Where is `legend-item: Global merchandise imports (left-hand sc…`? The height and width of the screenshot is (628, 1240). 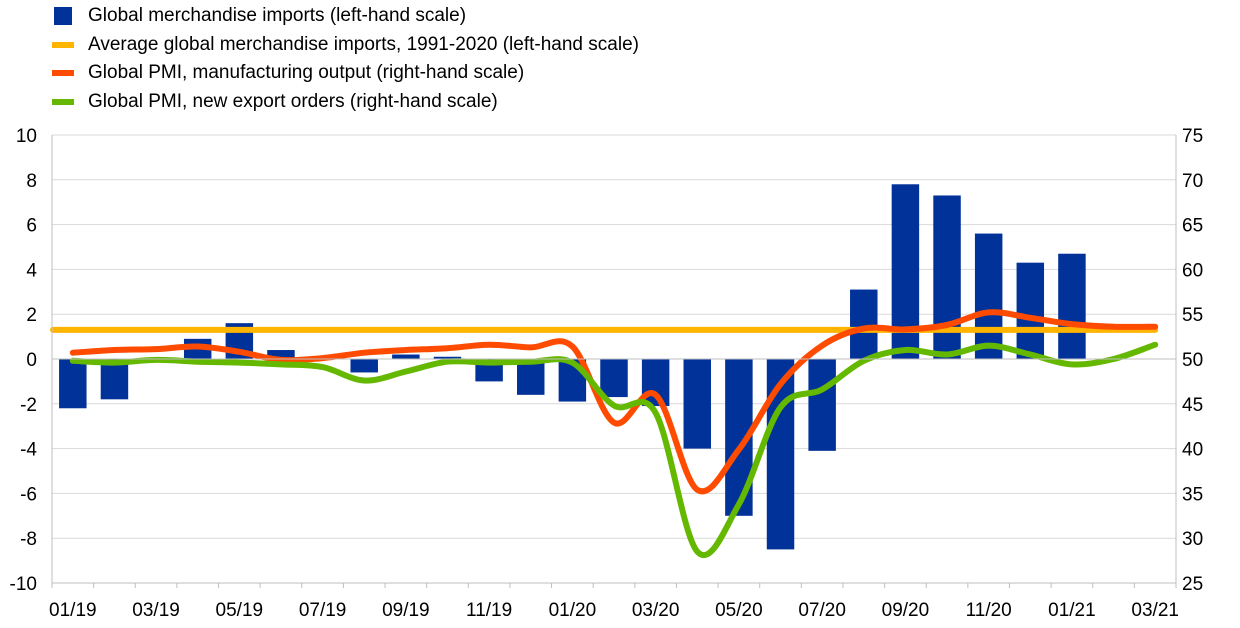
legend-item: Global merchandise imports (left-hand sc… is located at coordinates (345, 16).